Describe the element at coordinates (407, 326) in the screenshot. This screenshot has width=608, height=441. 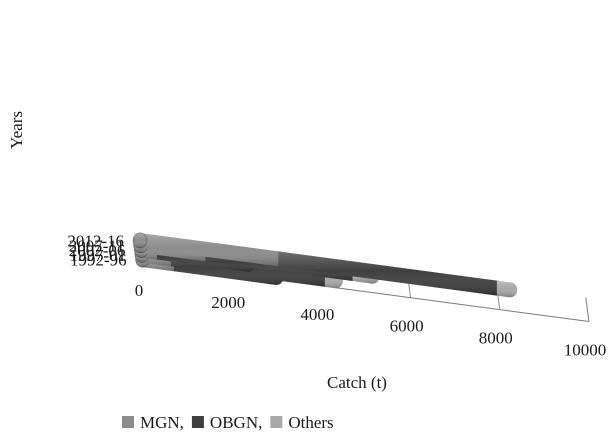
I see `x-tick-label: 6000` at that location.